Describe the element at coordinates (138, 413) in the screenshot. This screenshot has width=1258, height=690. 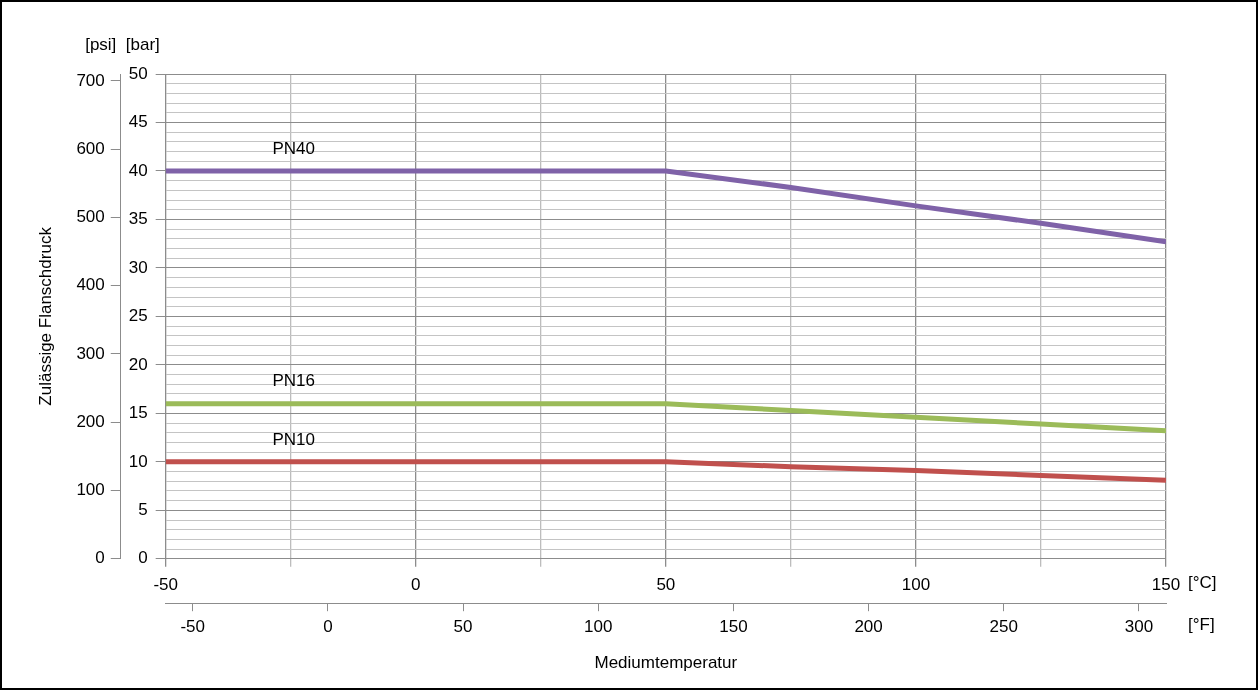
I see `y-tick-label: 15` at that location.